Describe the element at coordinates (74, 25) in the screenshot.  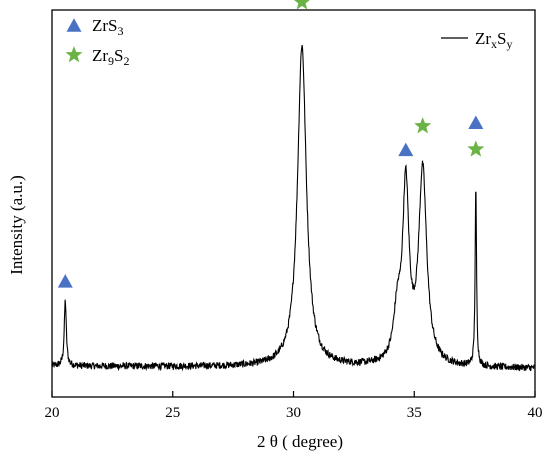
I see `legend-triangle-icon` at that location.